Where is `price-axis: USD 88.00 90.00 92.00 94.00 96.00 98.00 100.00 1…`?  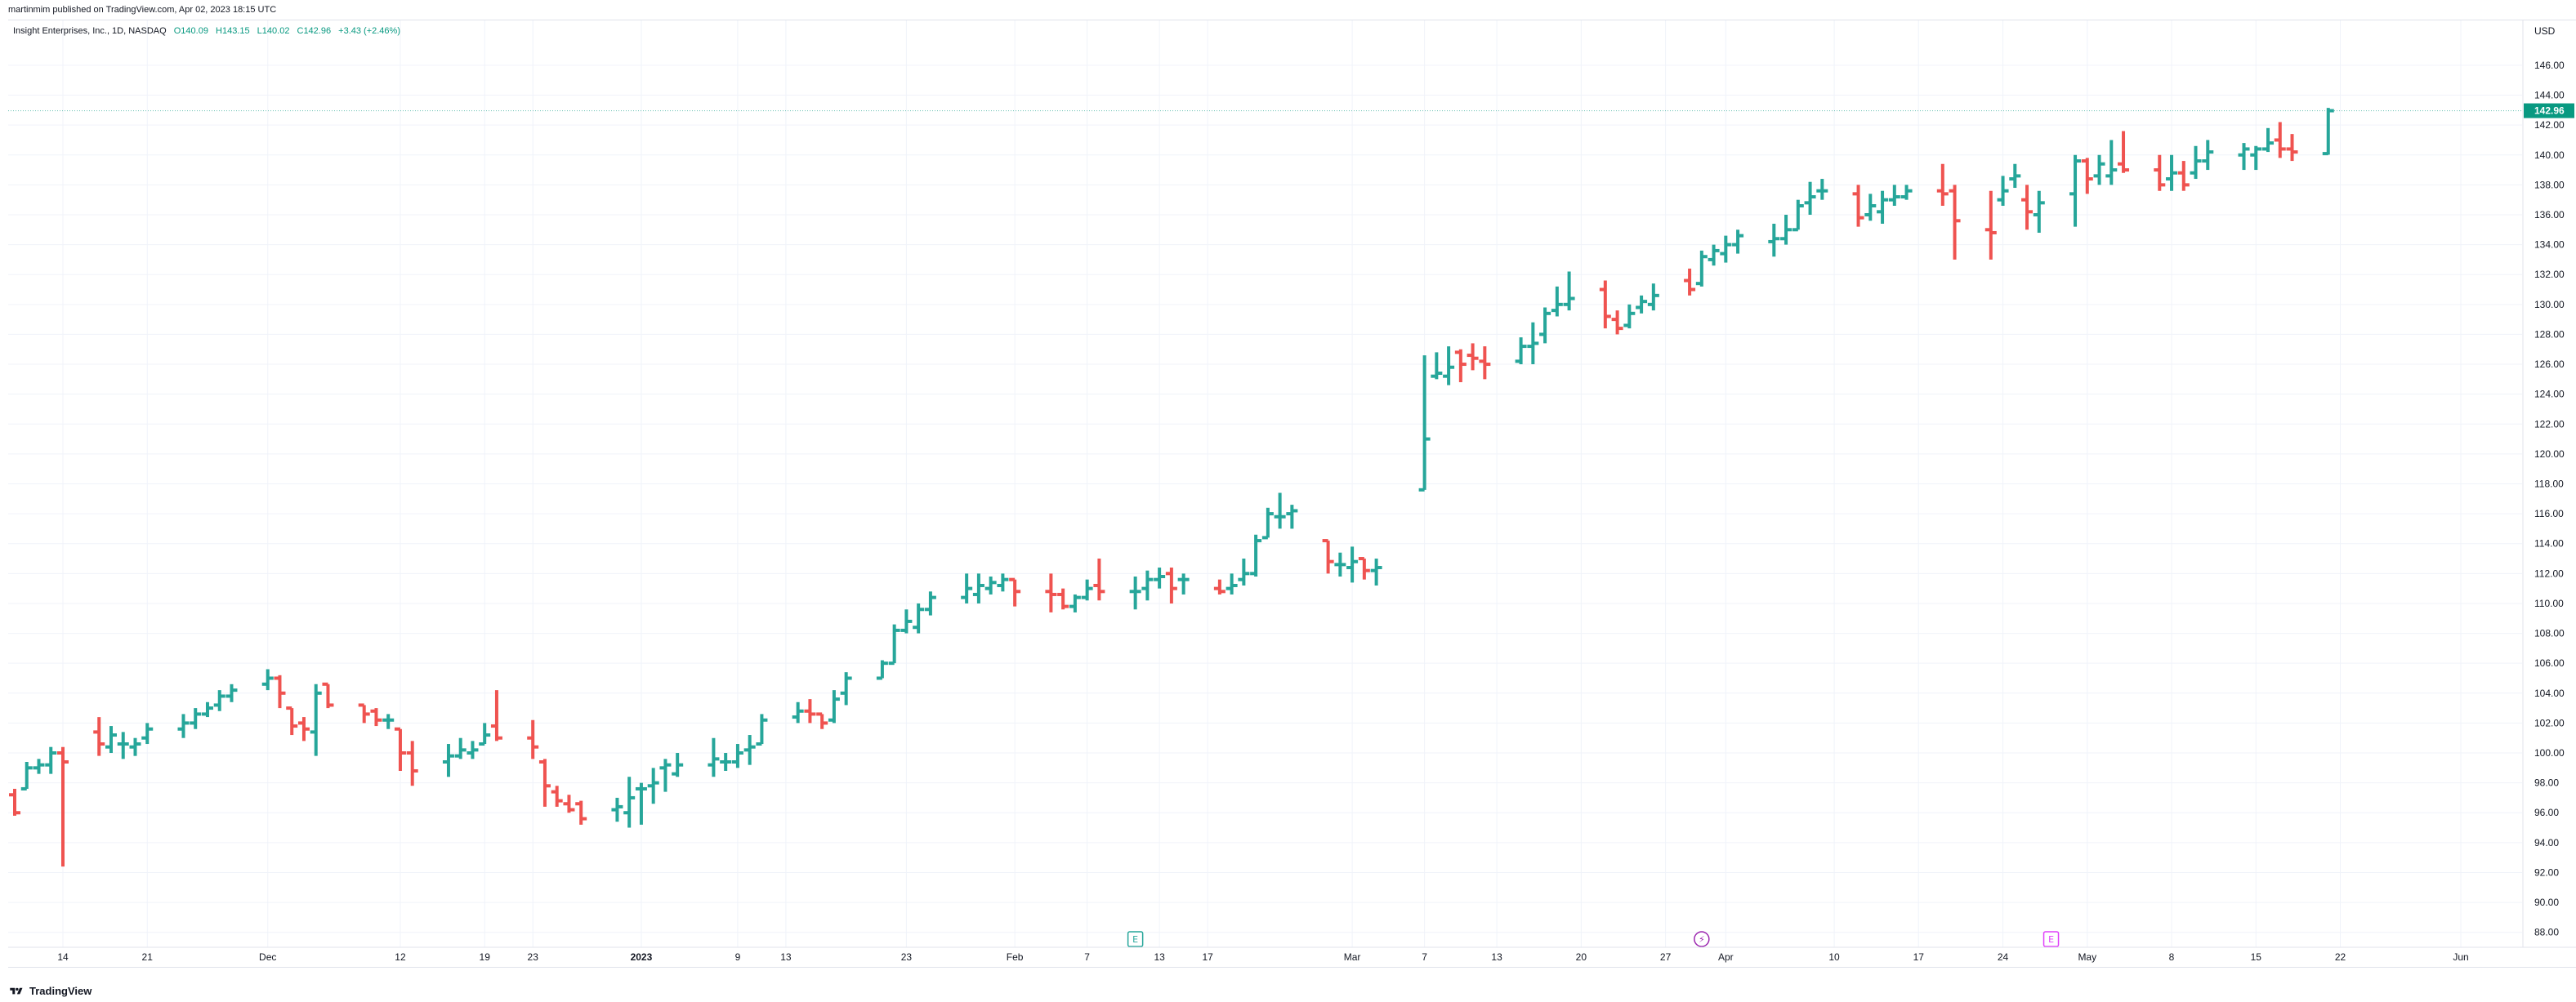 price-axis: USD 88.00 90.00 92.00 94.00 96.00 98.00 100.00 1… is located at coordinates (2548, 483).